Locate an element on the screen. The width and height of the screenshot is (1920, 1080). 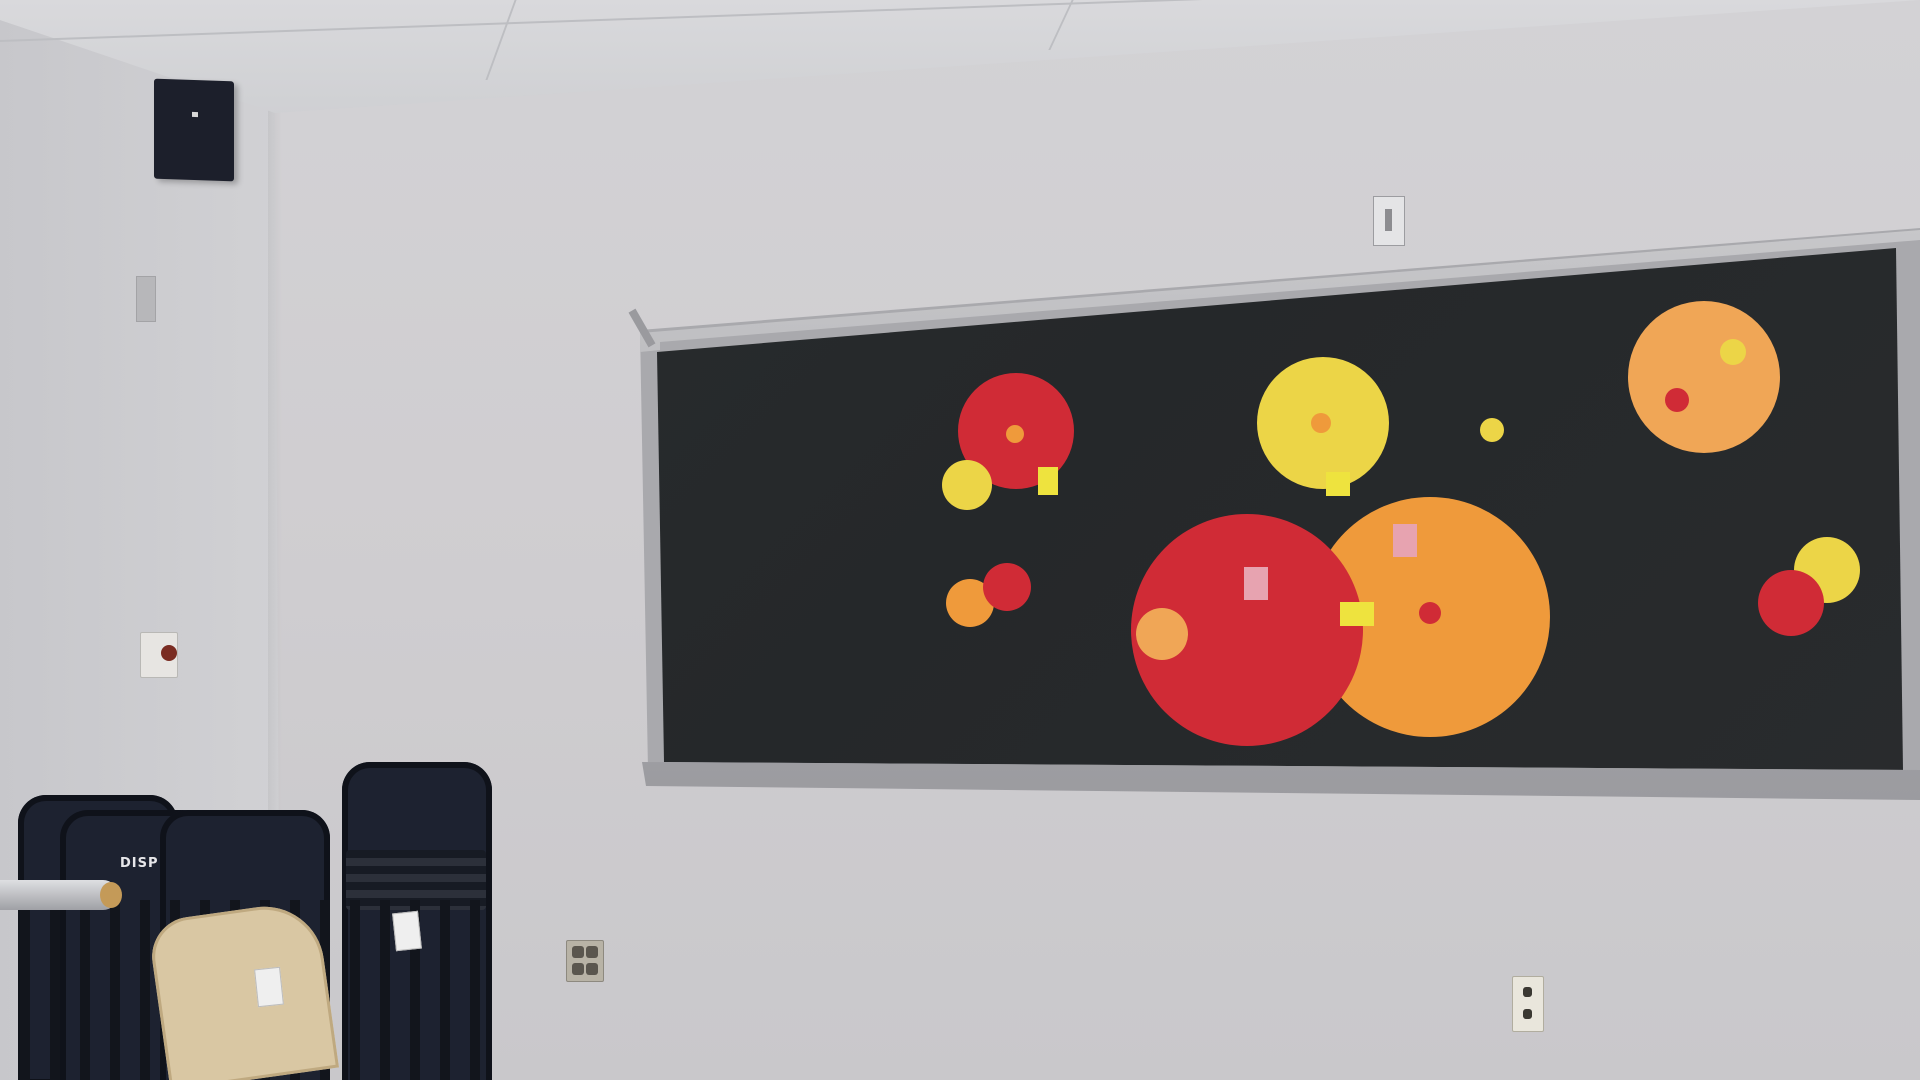
pipe is located at coordinates (59, 895).